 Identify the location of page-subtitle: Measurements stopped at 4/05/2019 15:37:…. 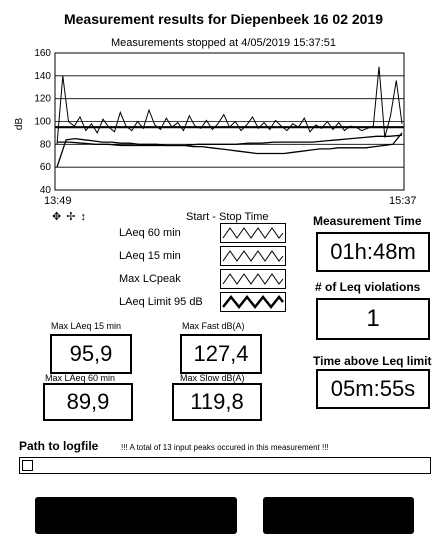
(223, 43).